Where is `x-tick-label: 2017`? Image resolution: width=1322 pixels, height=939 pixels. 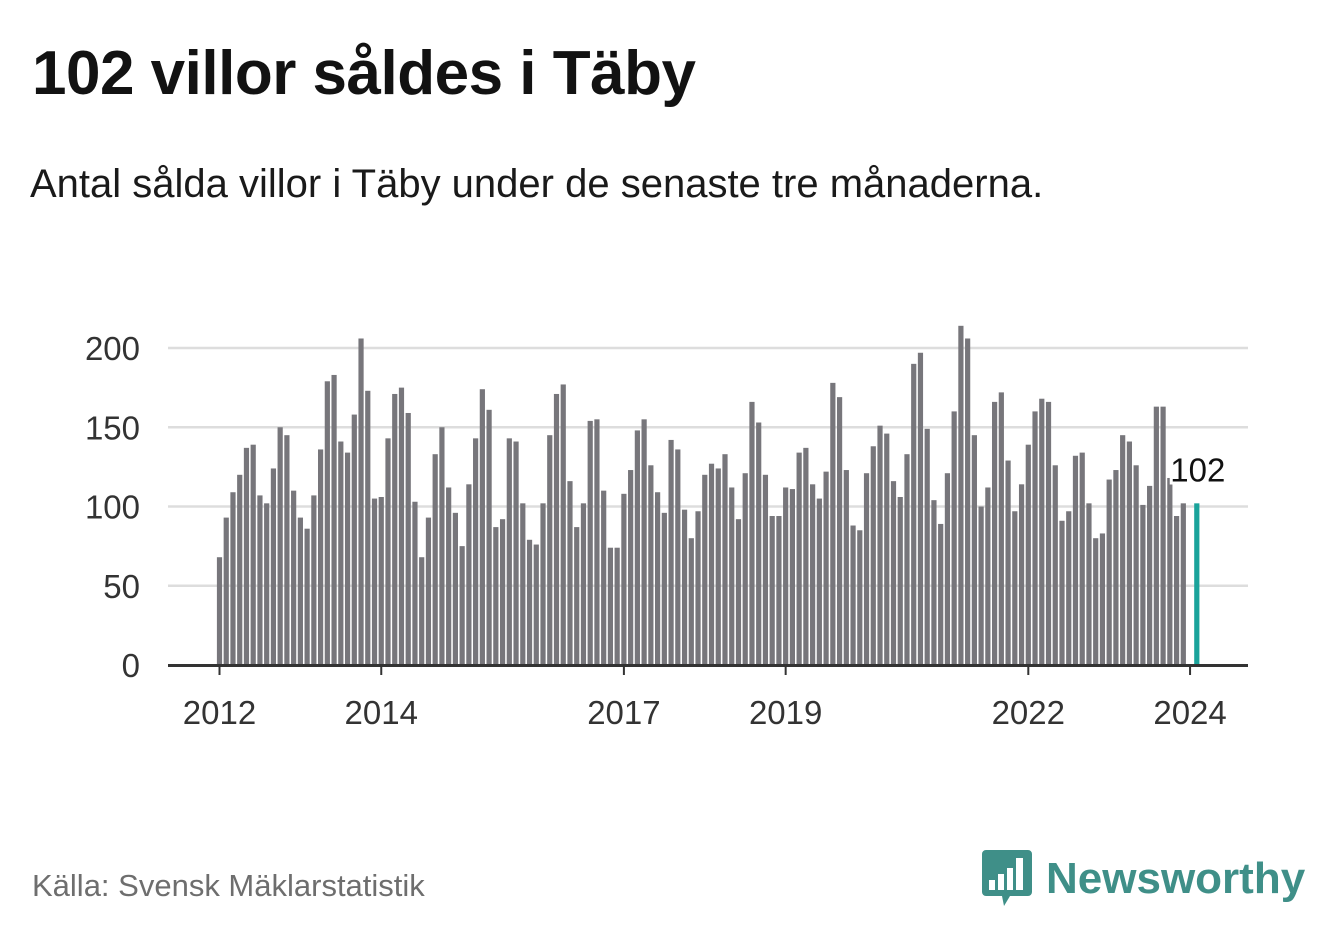
x-tick-label: 2017 is located at coordinates (623, 712).